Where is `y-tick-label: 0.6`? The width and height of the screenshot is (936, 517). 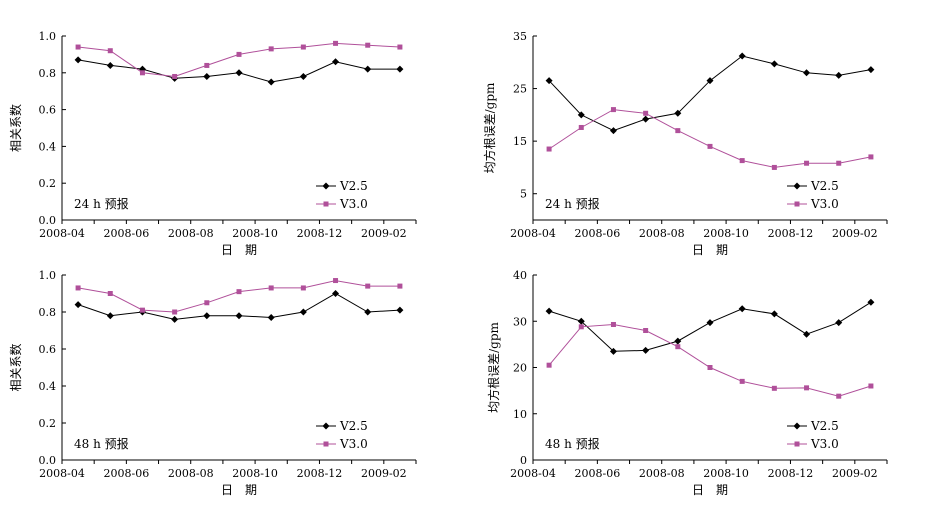
y-tick-label: 0.6 is located at coordinates (48, 110).